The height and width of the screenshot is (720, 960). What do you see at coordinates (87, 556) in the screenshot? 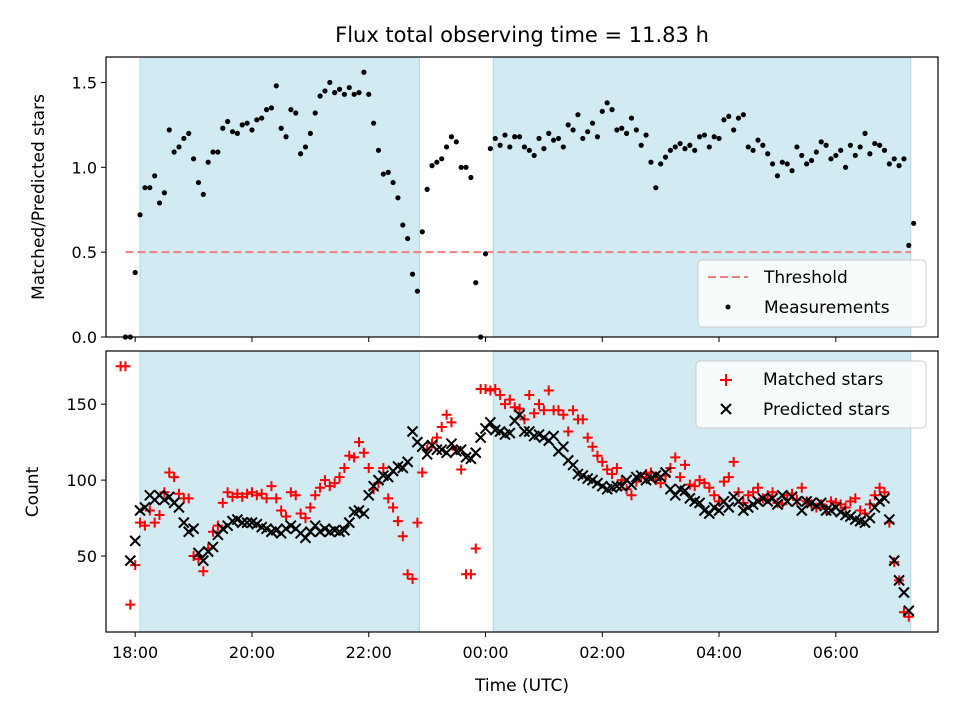
I see `y-tick-label: 50` at bounding box center [87, 556].